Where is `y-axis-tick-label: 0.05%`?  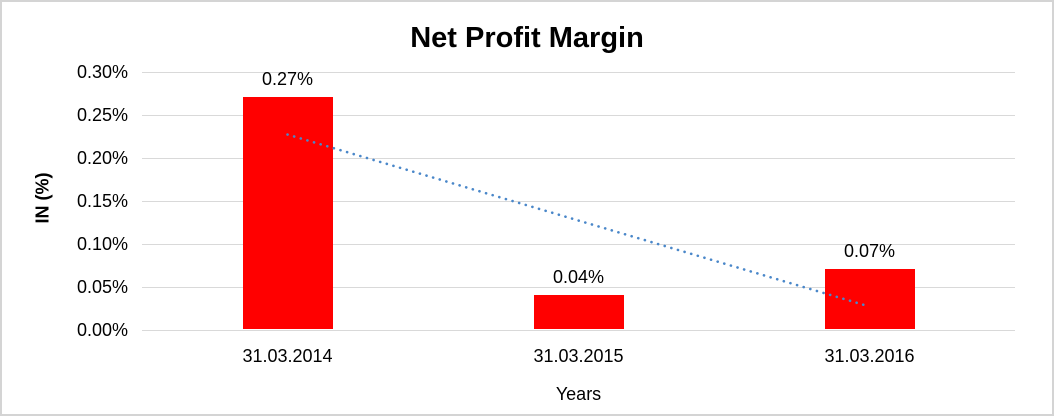 y-axis-tick-label: 0.05% is located at coordinates (102, 286).